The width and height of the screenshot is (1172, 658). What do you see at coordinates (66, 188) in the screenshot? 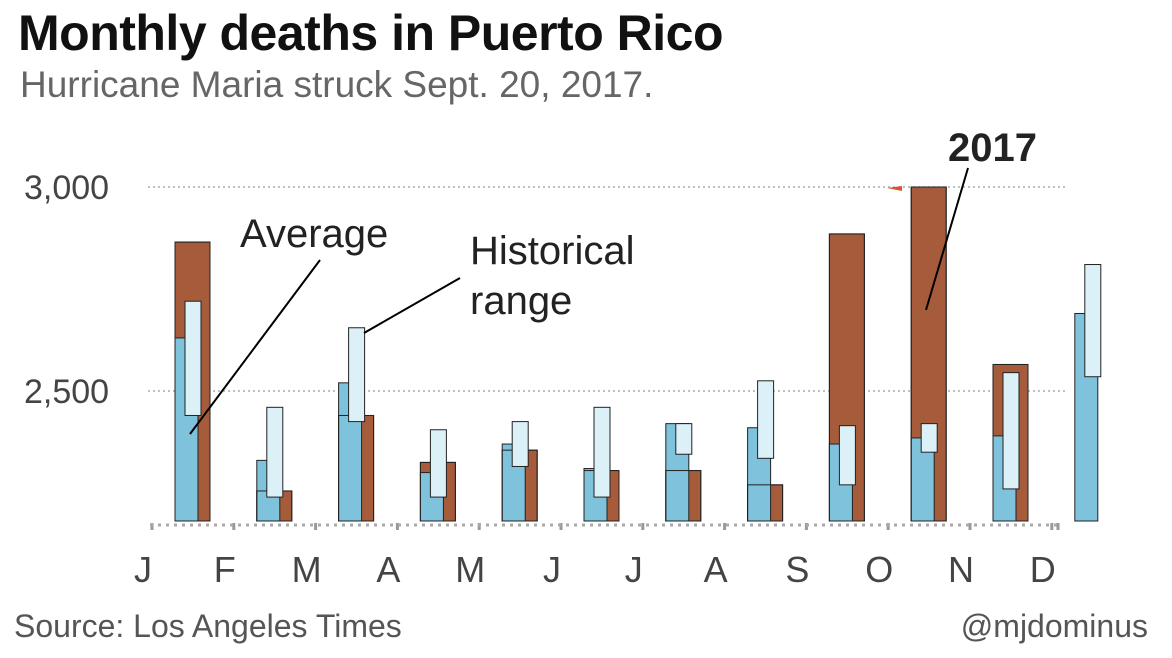
I see `y-tick-label: 3,000` at bounding box center [66, 188].